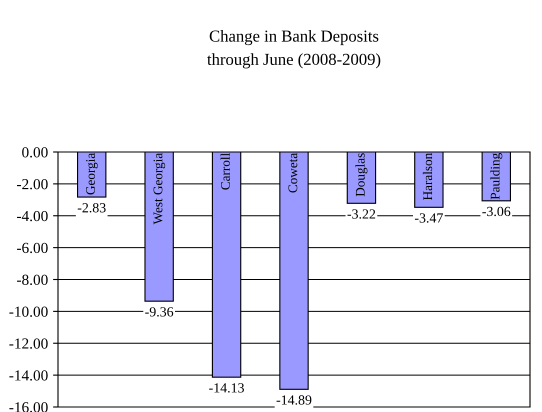 The height and width of the screenshot is (412, 542). What do you see at coordinates (361, 214) in the screenshot?
I see `data-label: -3.22` at bounding box center [361, 214].